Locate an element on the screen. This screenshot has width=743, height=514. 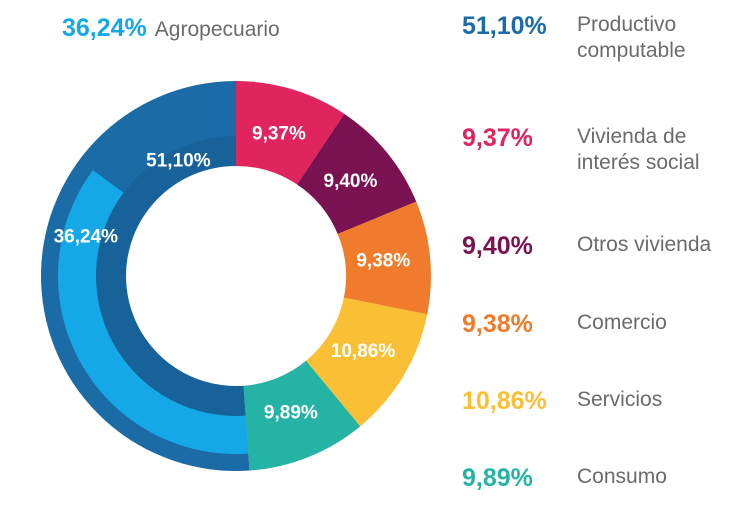
legend-item: 10,86% Servicios is located at coordinates (602, 401).